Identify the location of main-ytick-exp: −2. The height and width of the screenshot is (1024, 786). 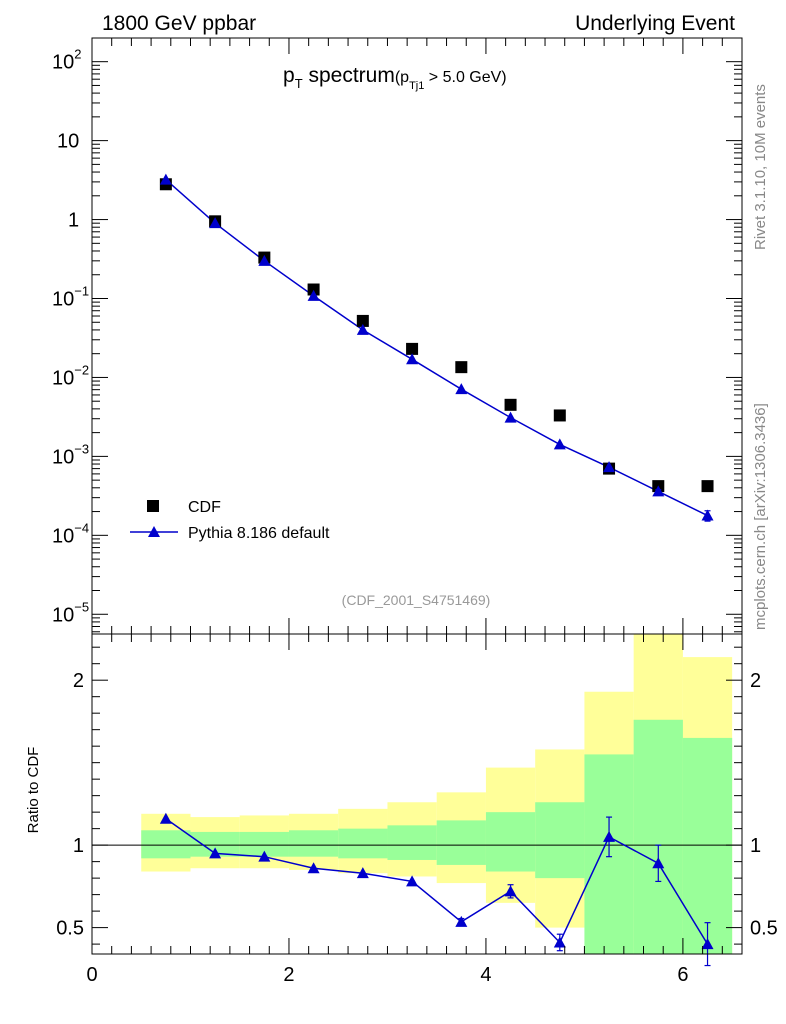
(81, 369).